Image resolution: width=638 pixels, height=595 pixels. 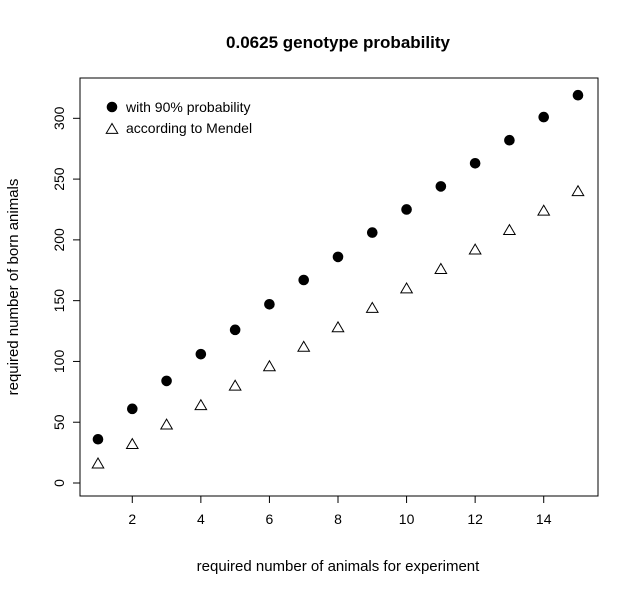 What do you see at coordinates (201, 519) in the screenshot?
I see `x-tick-label: 4` at bounding box center [201, 519].